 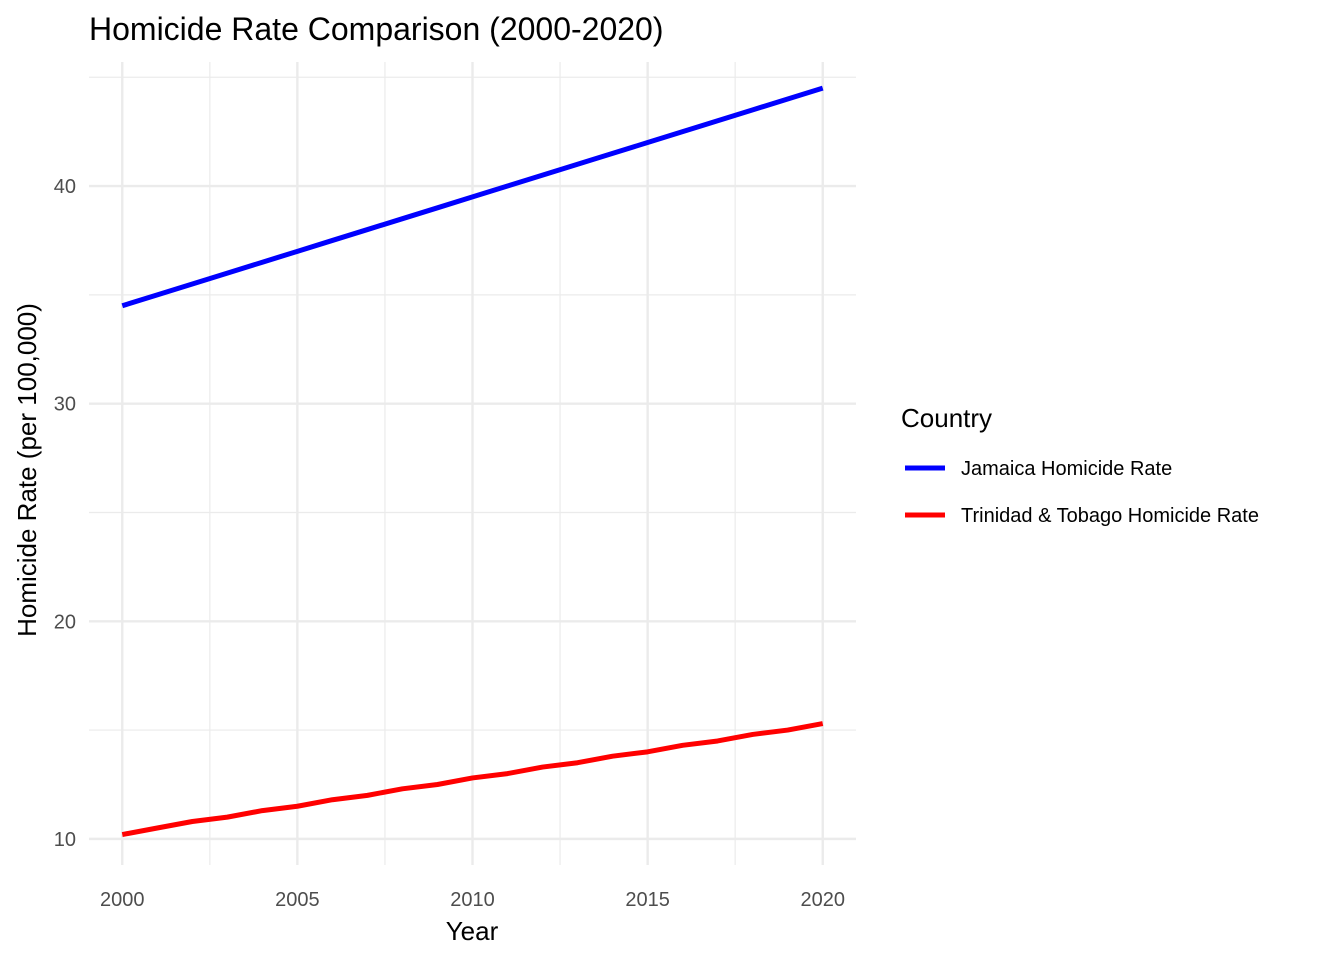 What do you see at coordinates (27, 470) in the screenshot?
I see `y-axis-title: Homicide Rate (per 100,000)` at bounding box center [27, 470].